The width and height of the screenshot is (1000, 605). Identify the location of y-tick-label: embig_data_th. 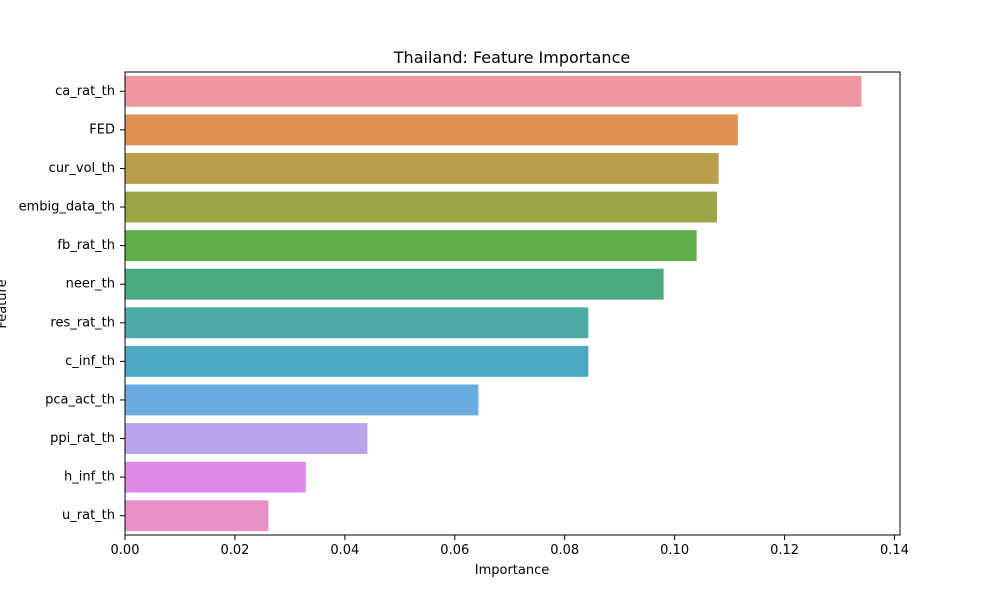
(67, 207).